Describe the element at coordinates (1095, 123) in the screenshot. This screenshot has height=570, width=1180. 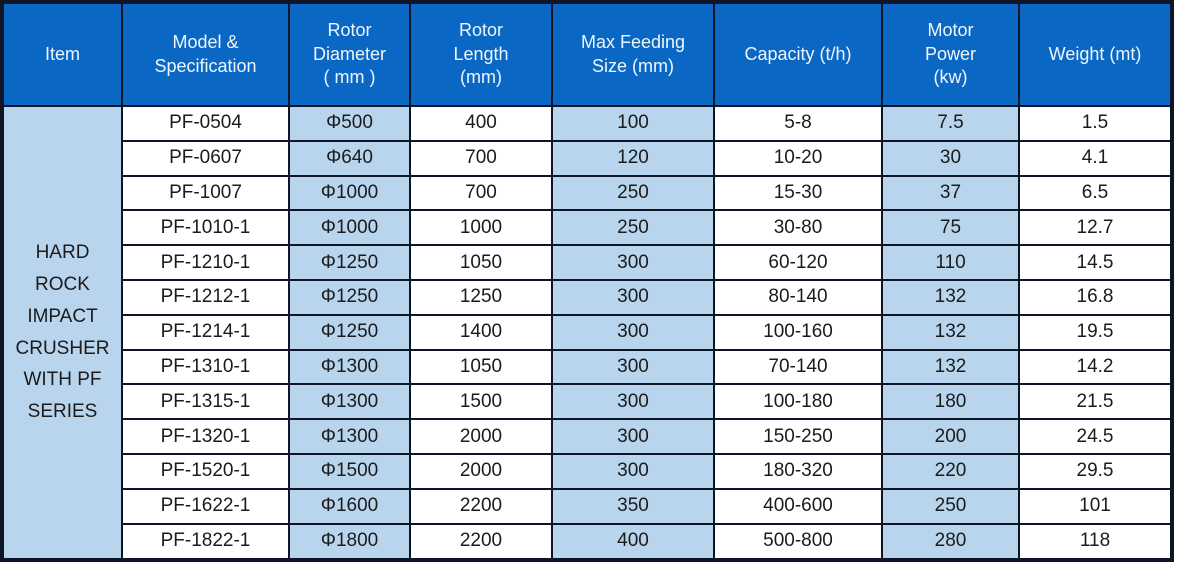
I see `cell-weight: 1.5` at that location.